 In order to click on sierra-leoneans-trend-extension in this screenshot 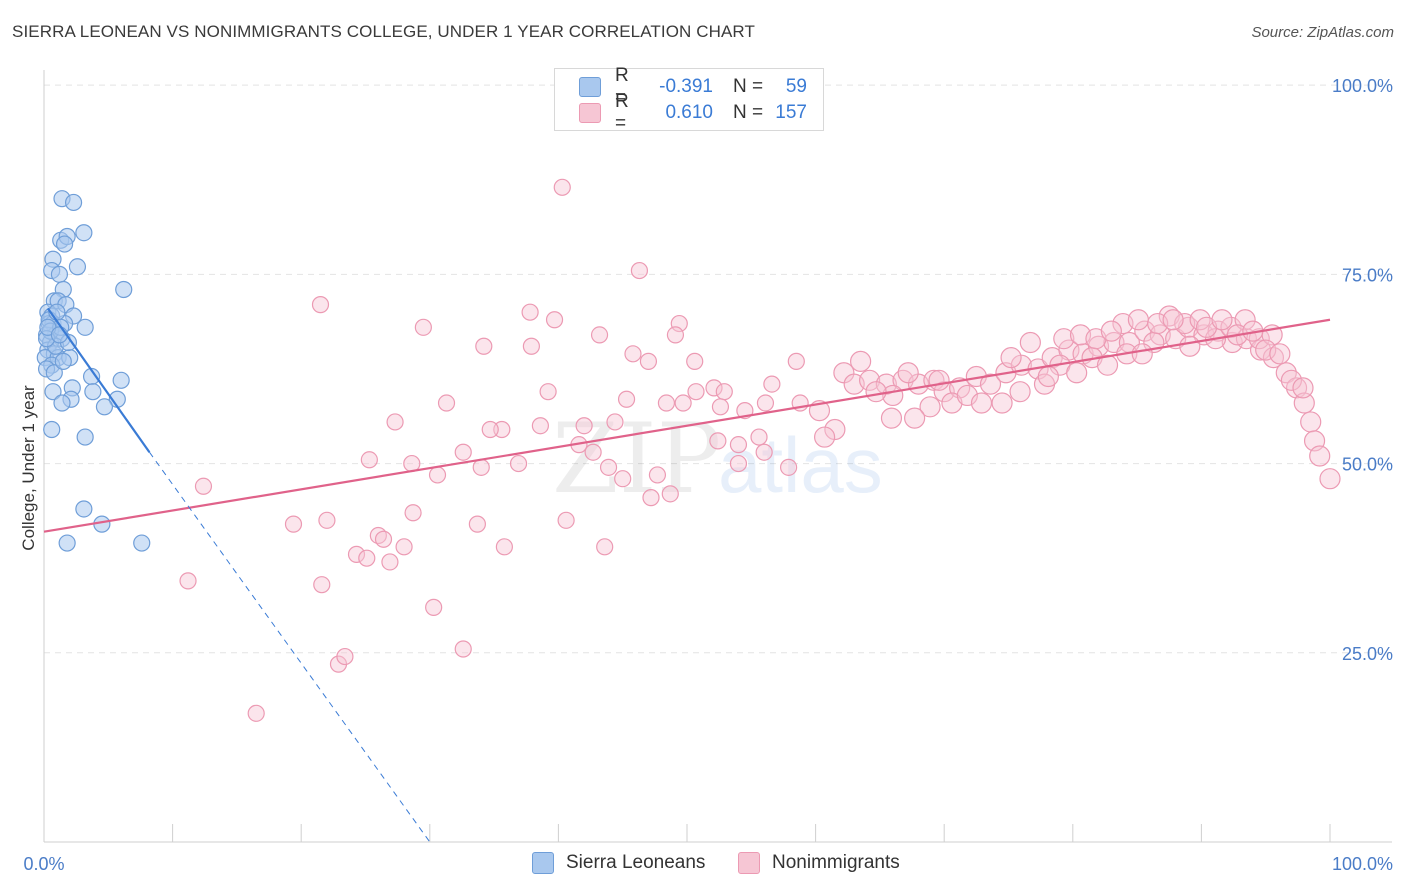, I will do `click(290, 647)`.